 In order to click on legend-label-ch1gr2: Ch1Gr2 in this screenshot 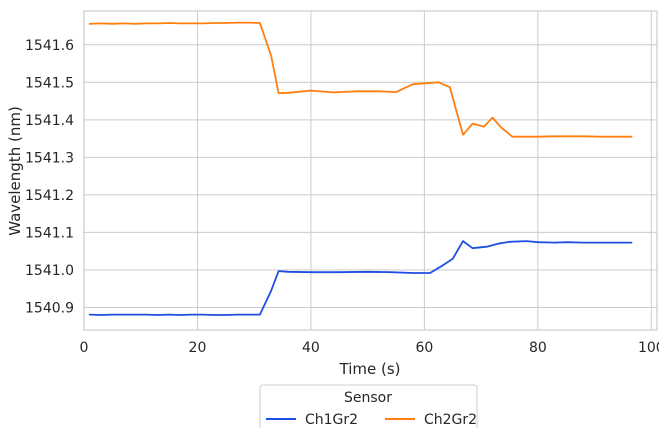, I will do `click(331, 420)`.